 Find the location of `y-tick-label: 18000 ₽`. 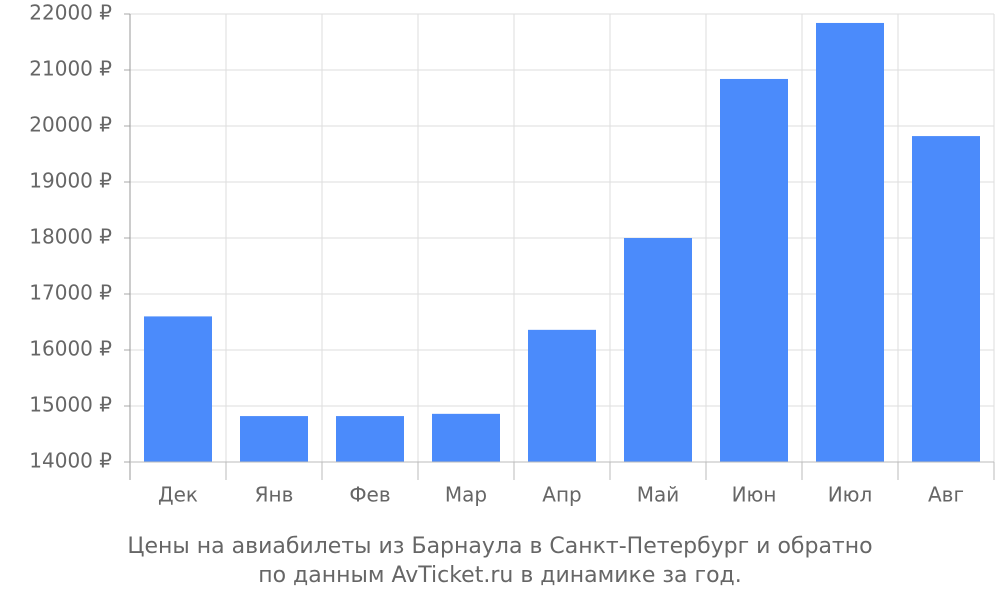

y-tick-label: 18000 ₽ is located at coordinates (70, 237).